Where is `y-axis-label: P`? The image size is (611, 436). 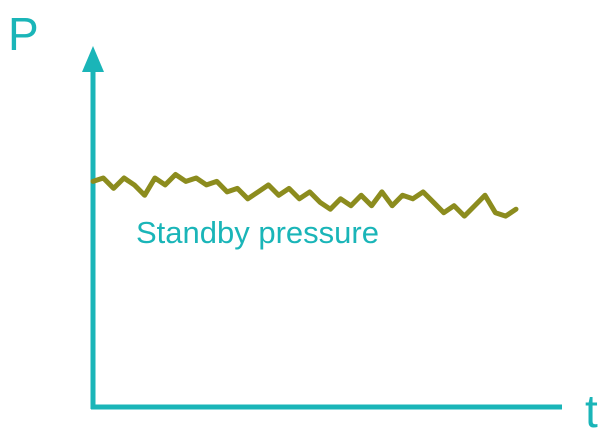 y-axis-label: P is located at coordinates (23, 34).